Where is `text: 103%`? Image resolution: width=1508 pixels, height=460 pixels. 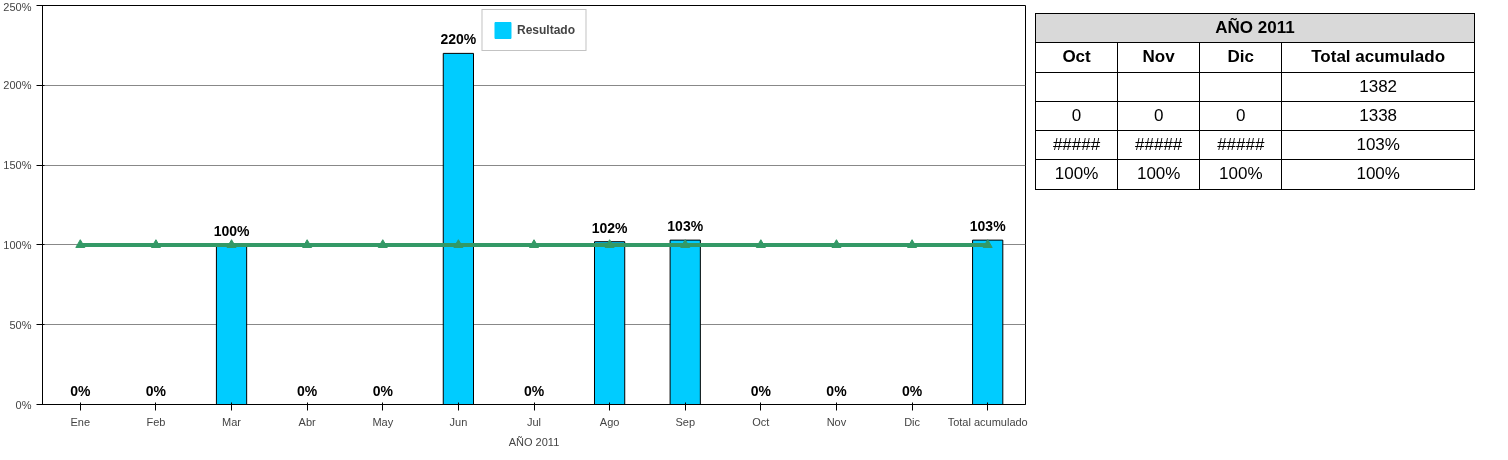 text: 103% is located at coordinates (1378, 145).